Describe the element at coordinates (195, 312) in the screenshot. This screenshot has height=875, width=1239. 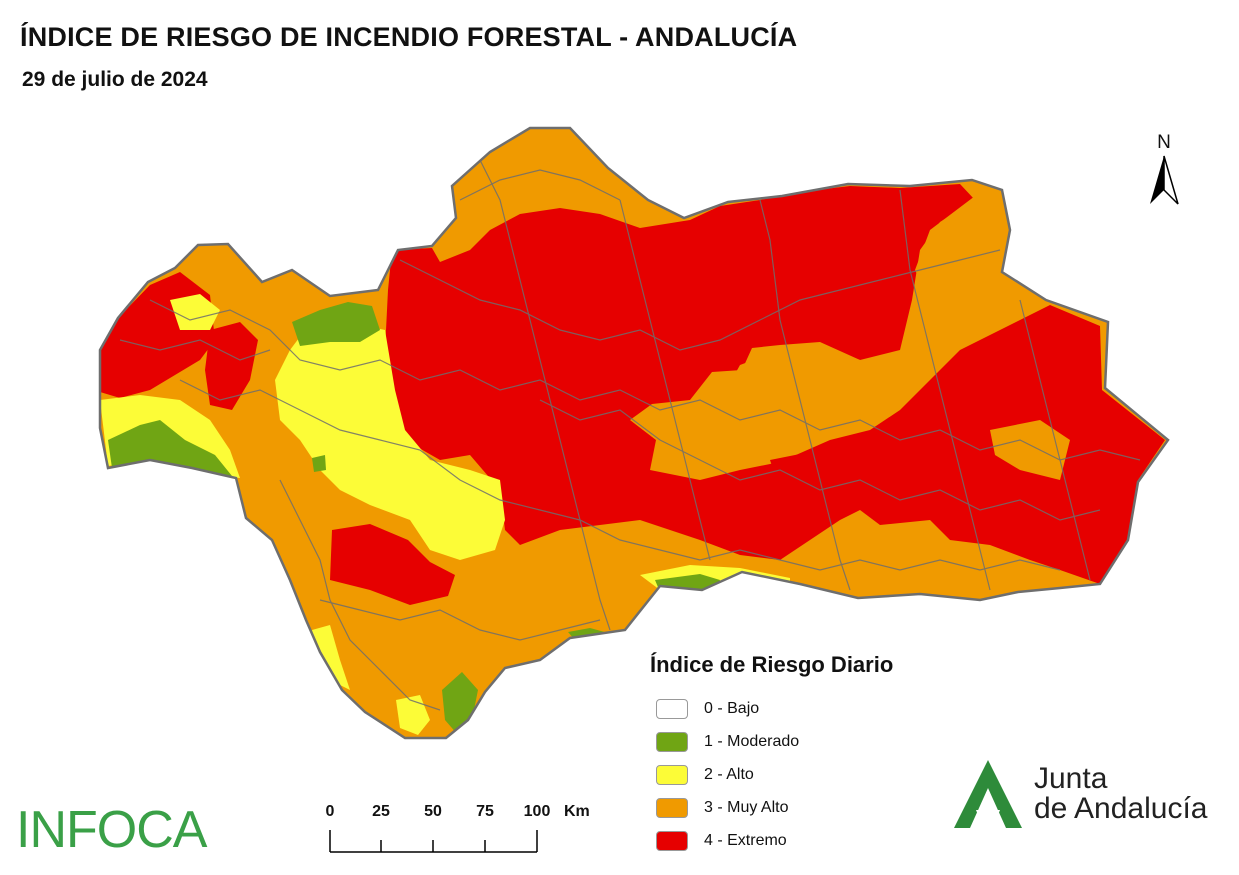
I see `risk-zone-alto-nw` at that location.